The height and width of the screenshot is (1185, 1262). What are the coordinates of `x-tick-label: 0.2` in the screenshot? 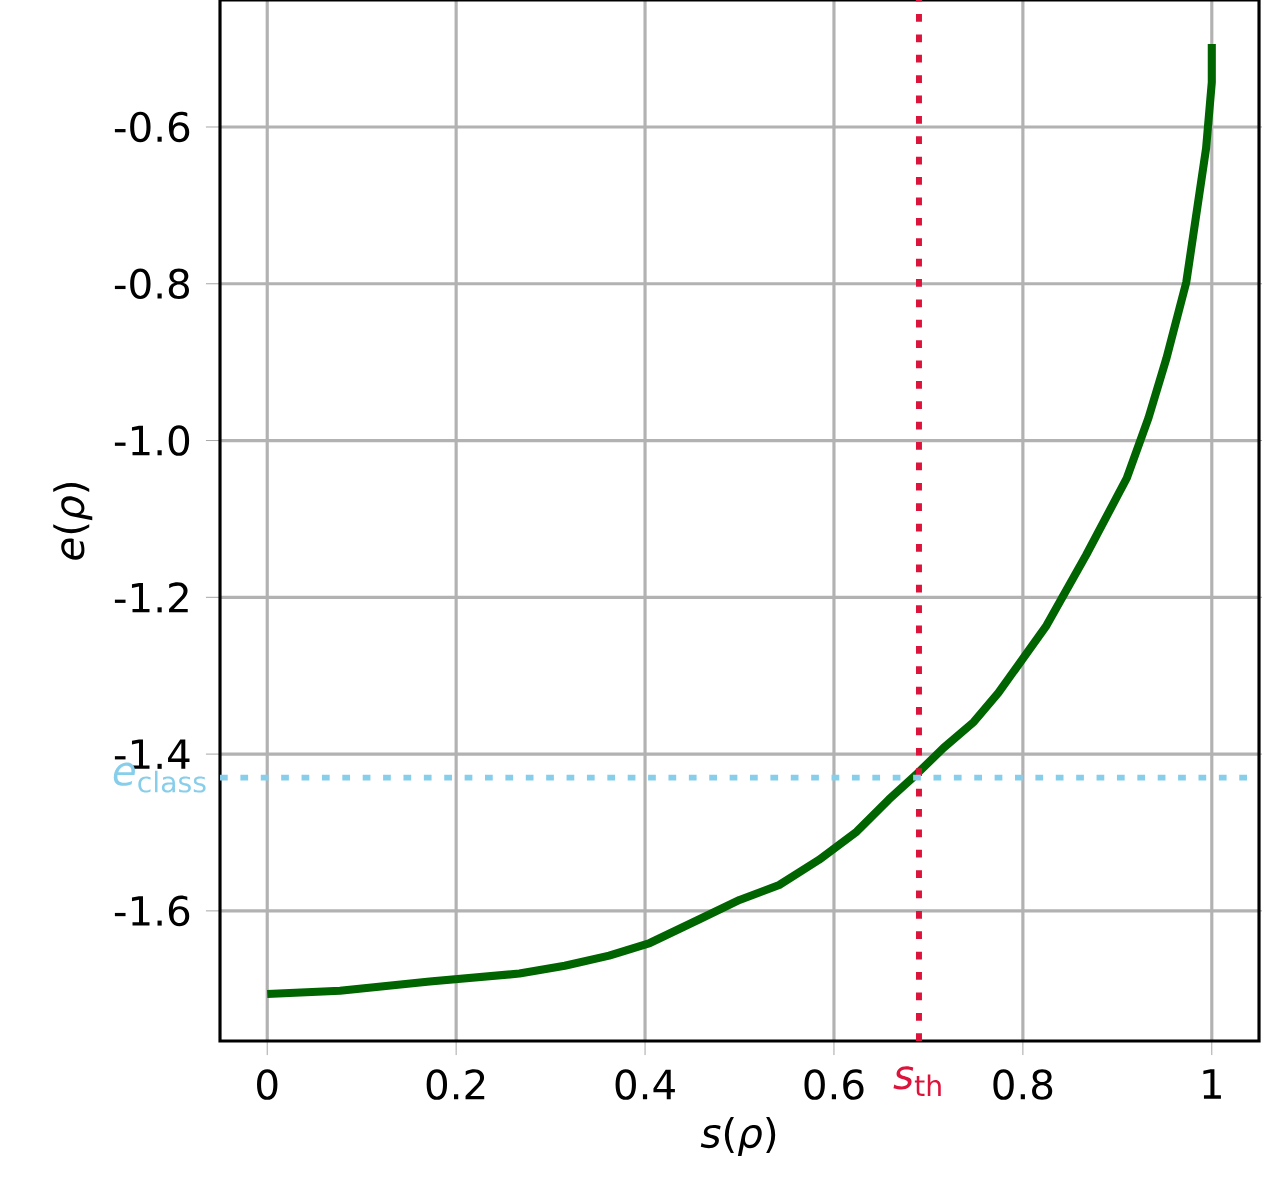 It's located at (455, 1084).